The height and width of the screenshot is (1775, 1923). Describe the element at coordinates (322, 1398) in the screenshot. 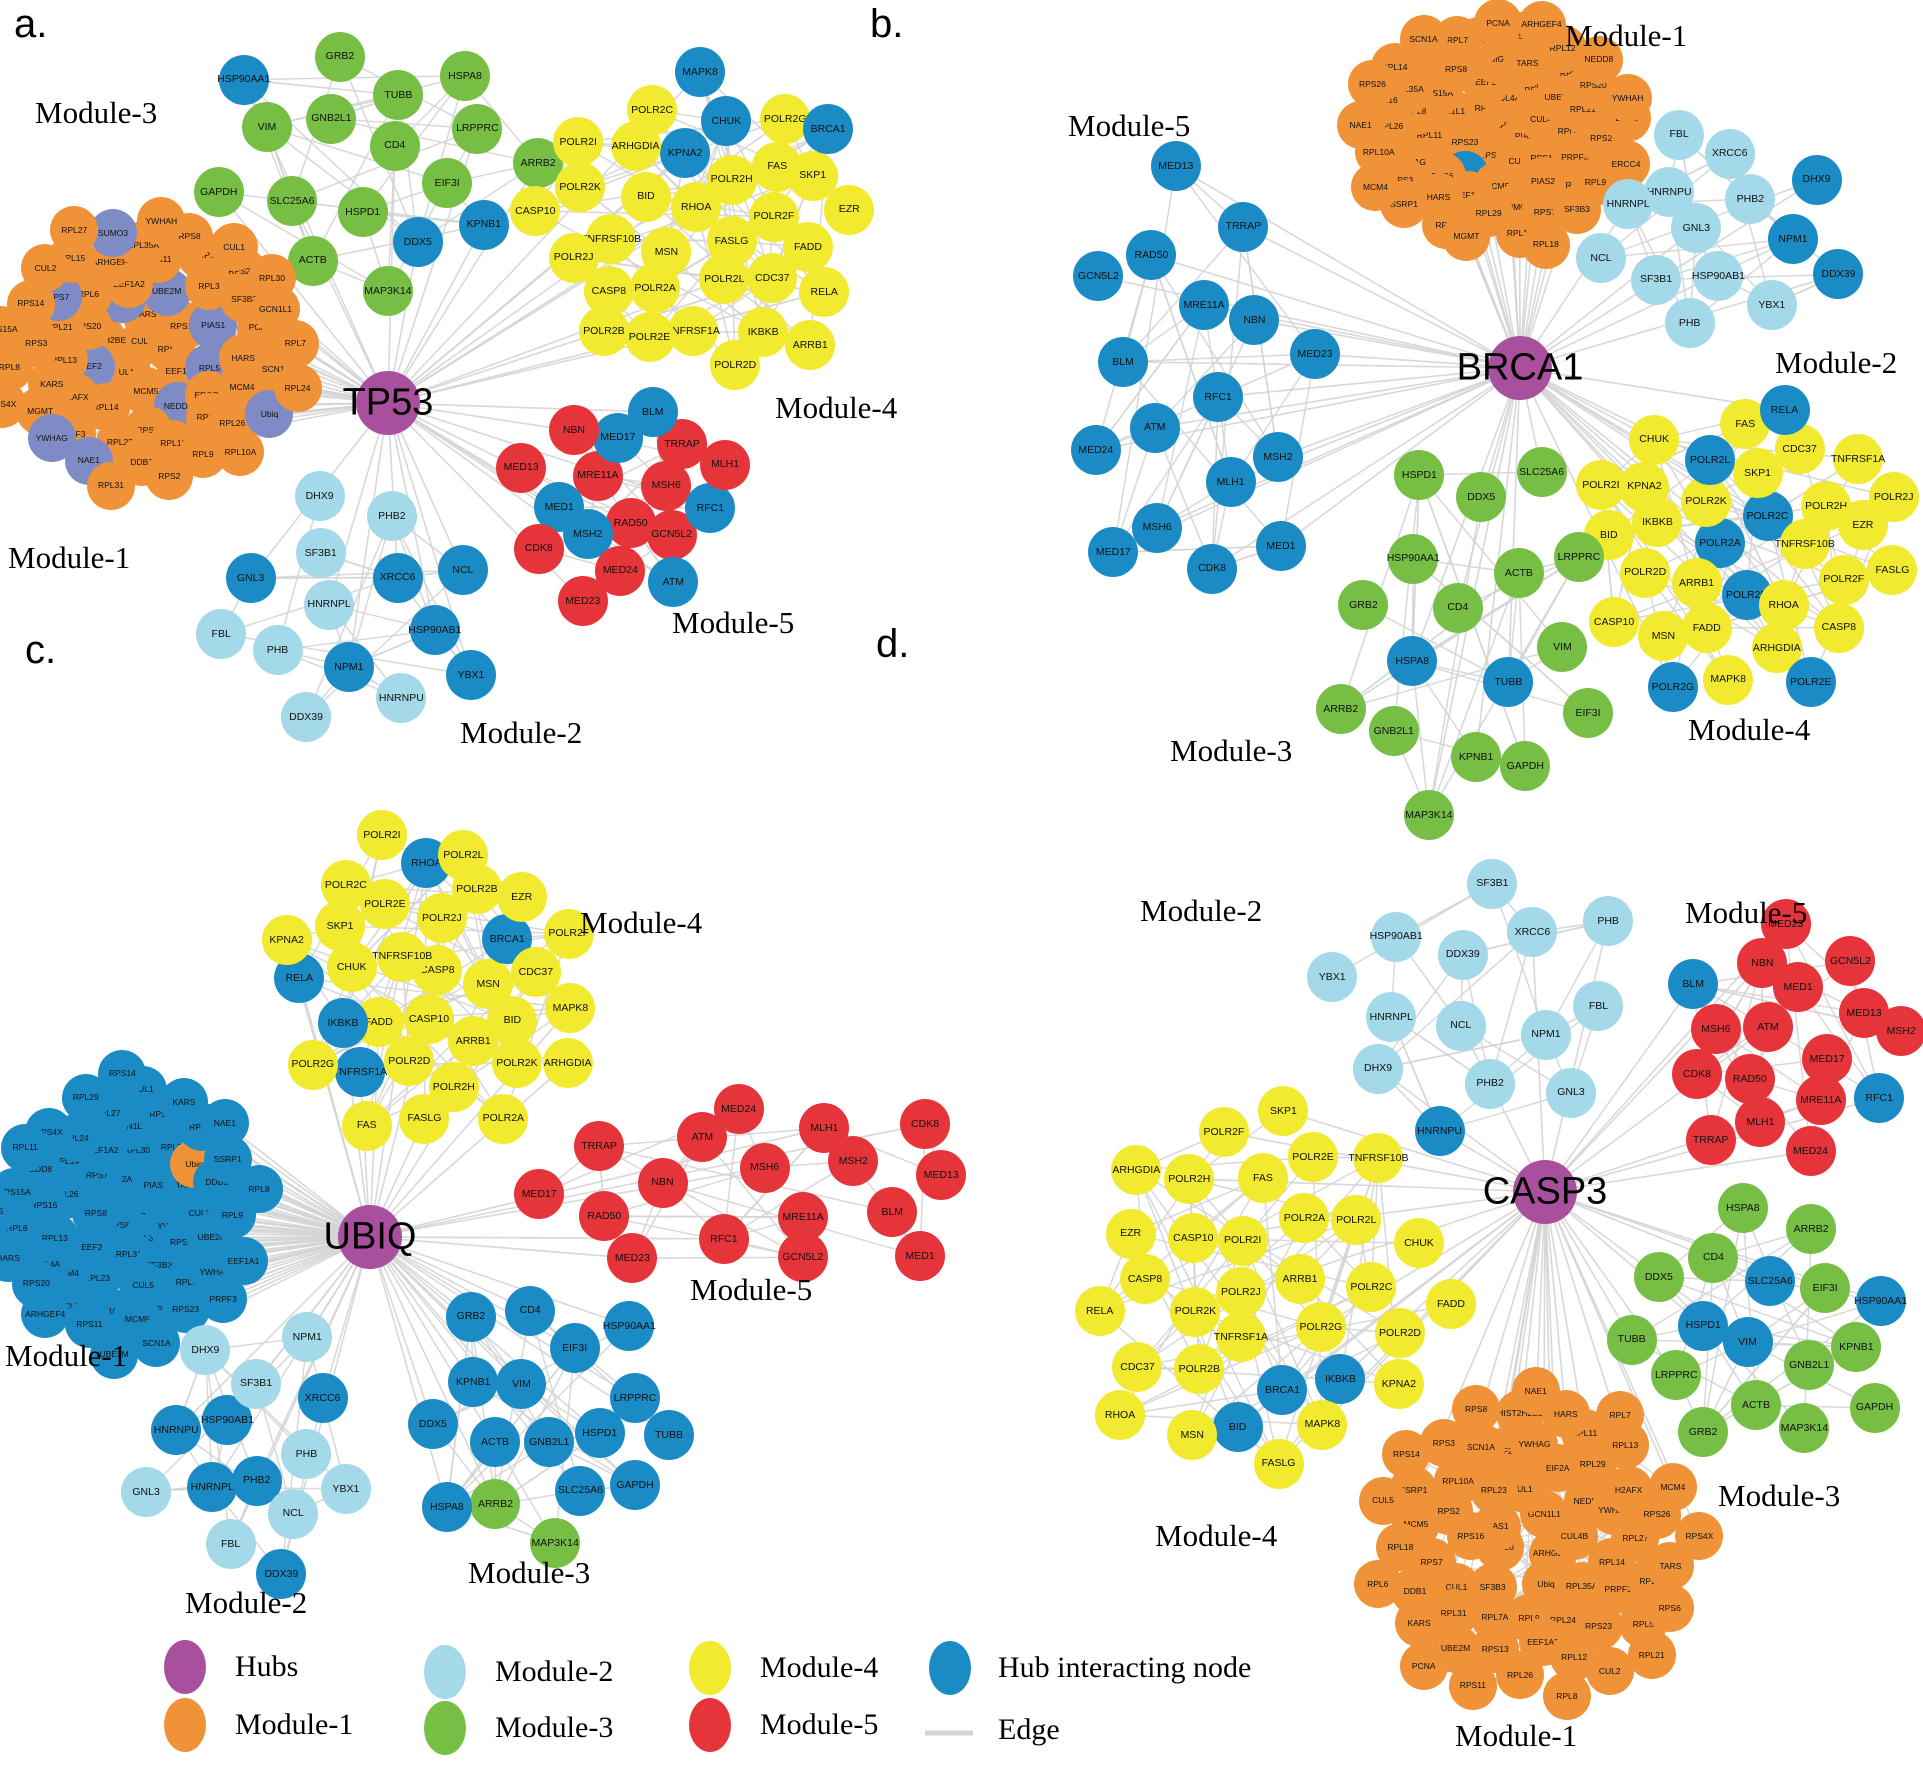

I see `node-xrcc6: XRCC6` at that location.